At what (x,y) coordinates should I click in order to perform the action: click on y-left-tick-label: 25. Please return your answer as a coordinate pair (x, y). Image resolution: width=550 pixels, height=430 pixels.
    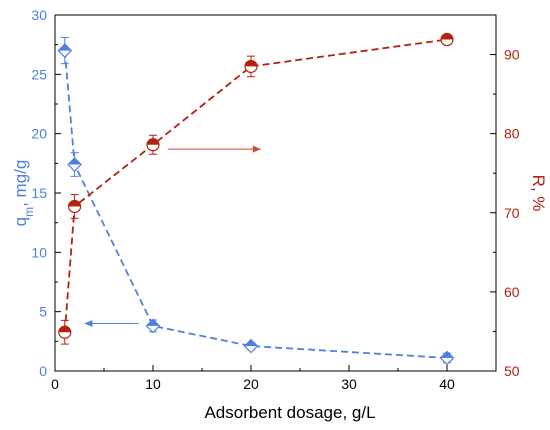
    Looking at the image, I should click on (39, 74).